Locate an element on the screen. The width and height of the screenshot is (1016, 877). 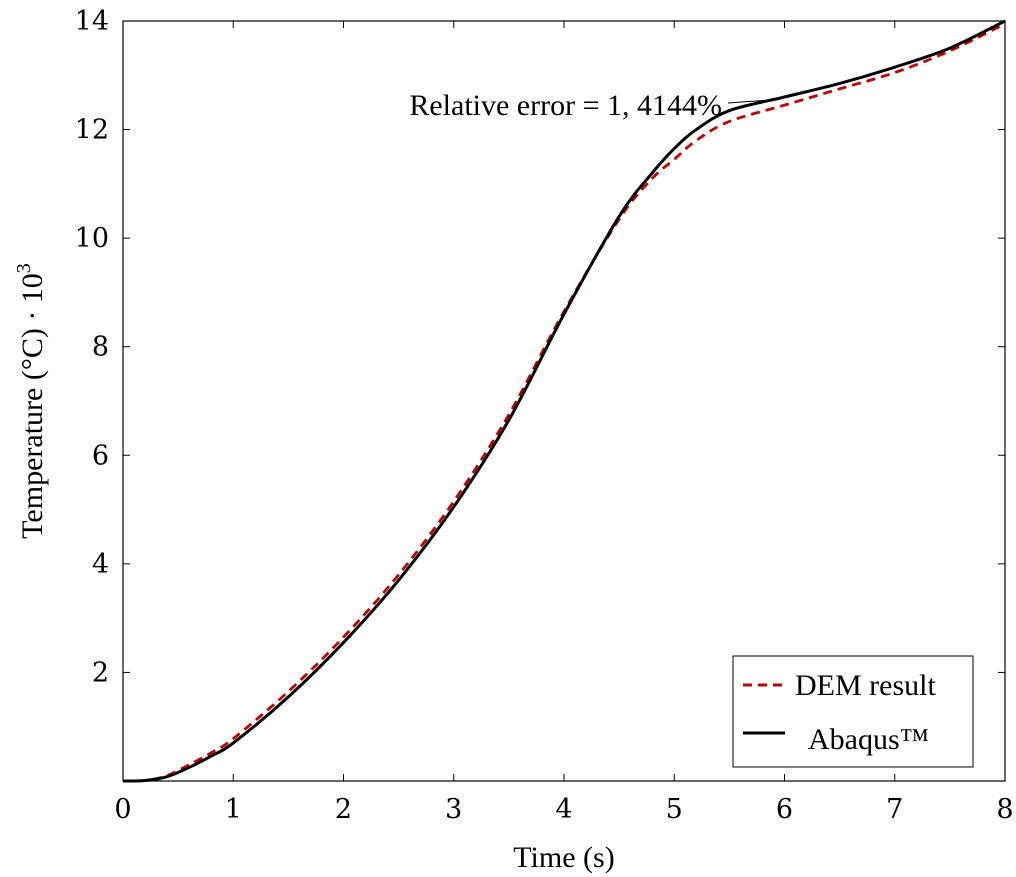
annotation-text: Relative error = 1, 4144% is located at coordinates (565, 105).